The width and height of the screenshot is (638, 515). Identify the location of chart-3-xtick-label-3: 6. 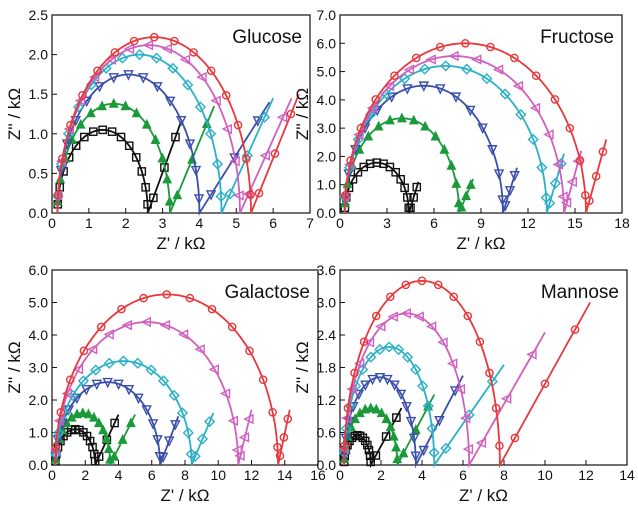
(463, 475).